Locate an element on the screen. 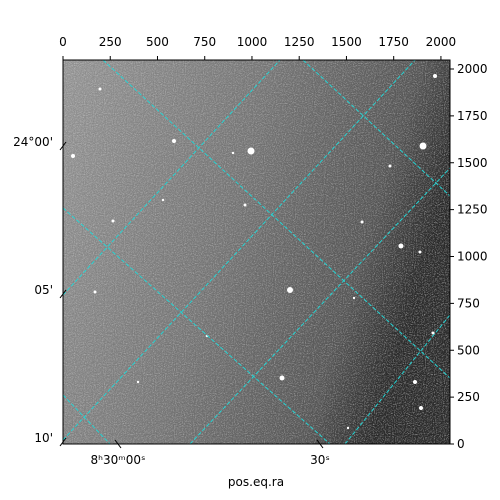  y-tick-label: 250 is located at coordinates (468, 397).